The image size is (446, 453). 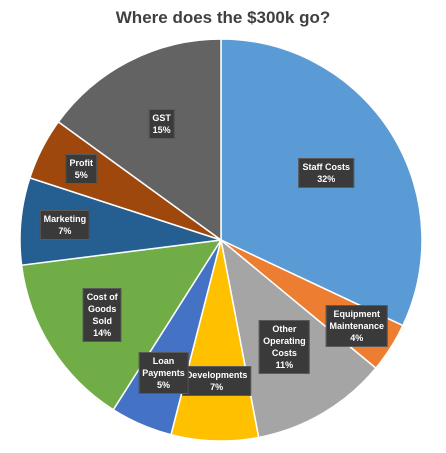 I want to click on data-label-developments: Developments 7%, so click(x=216, y=380).